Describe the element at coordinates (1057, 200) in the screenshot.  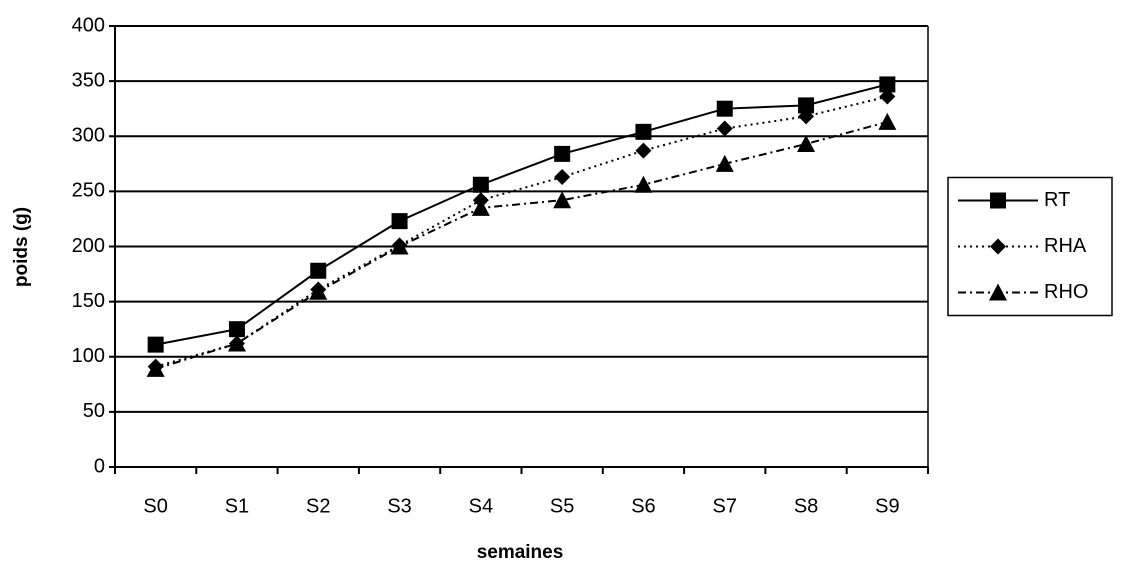
I see `legend-label: RT` at that location.